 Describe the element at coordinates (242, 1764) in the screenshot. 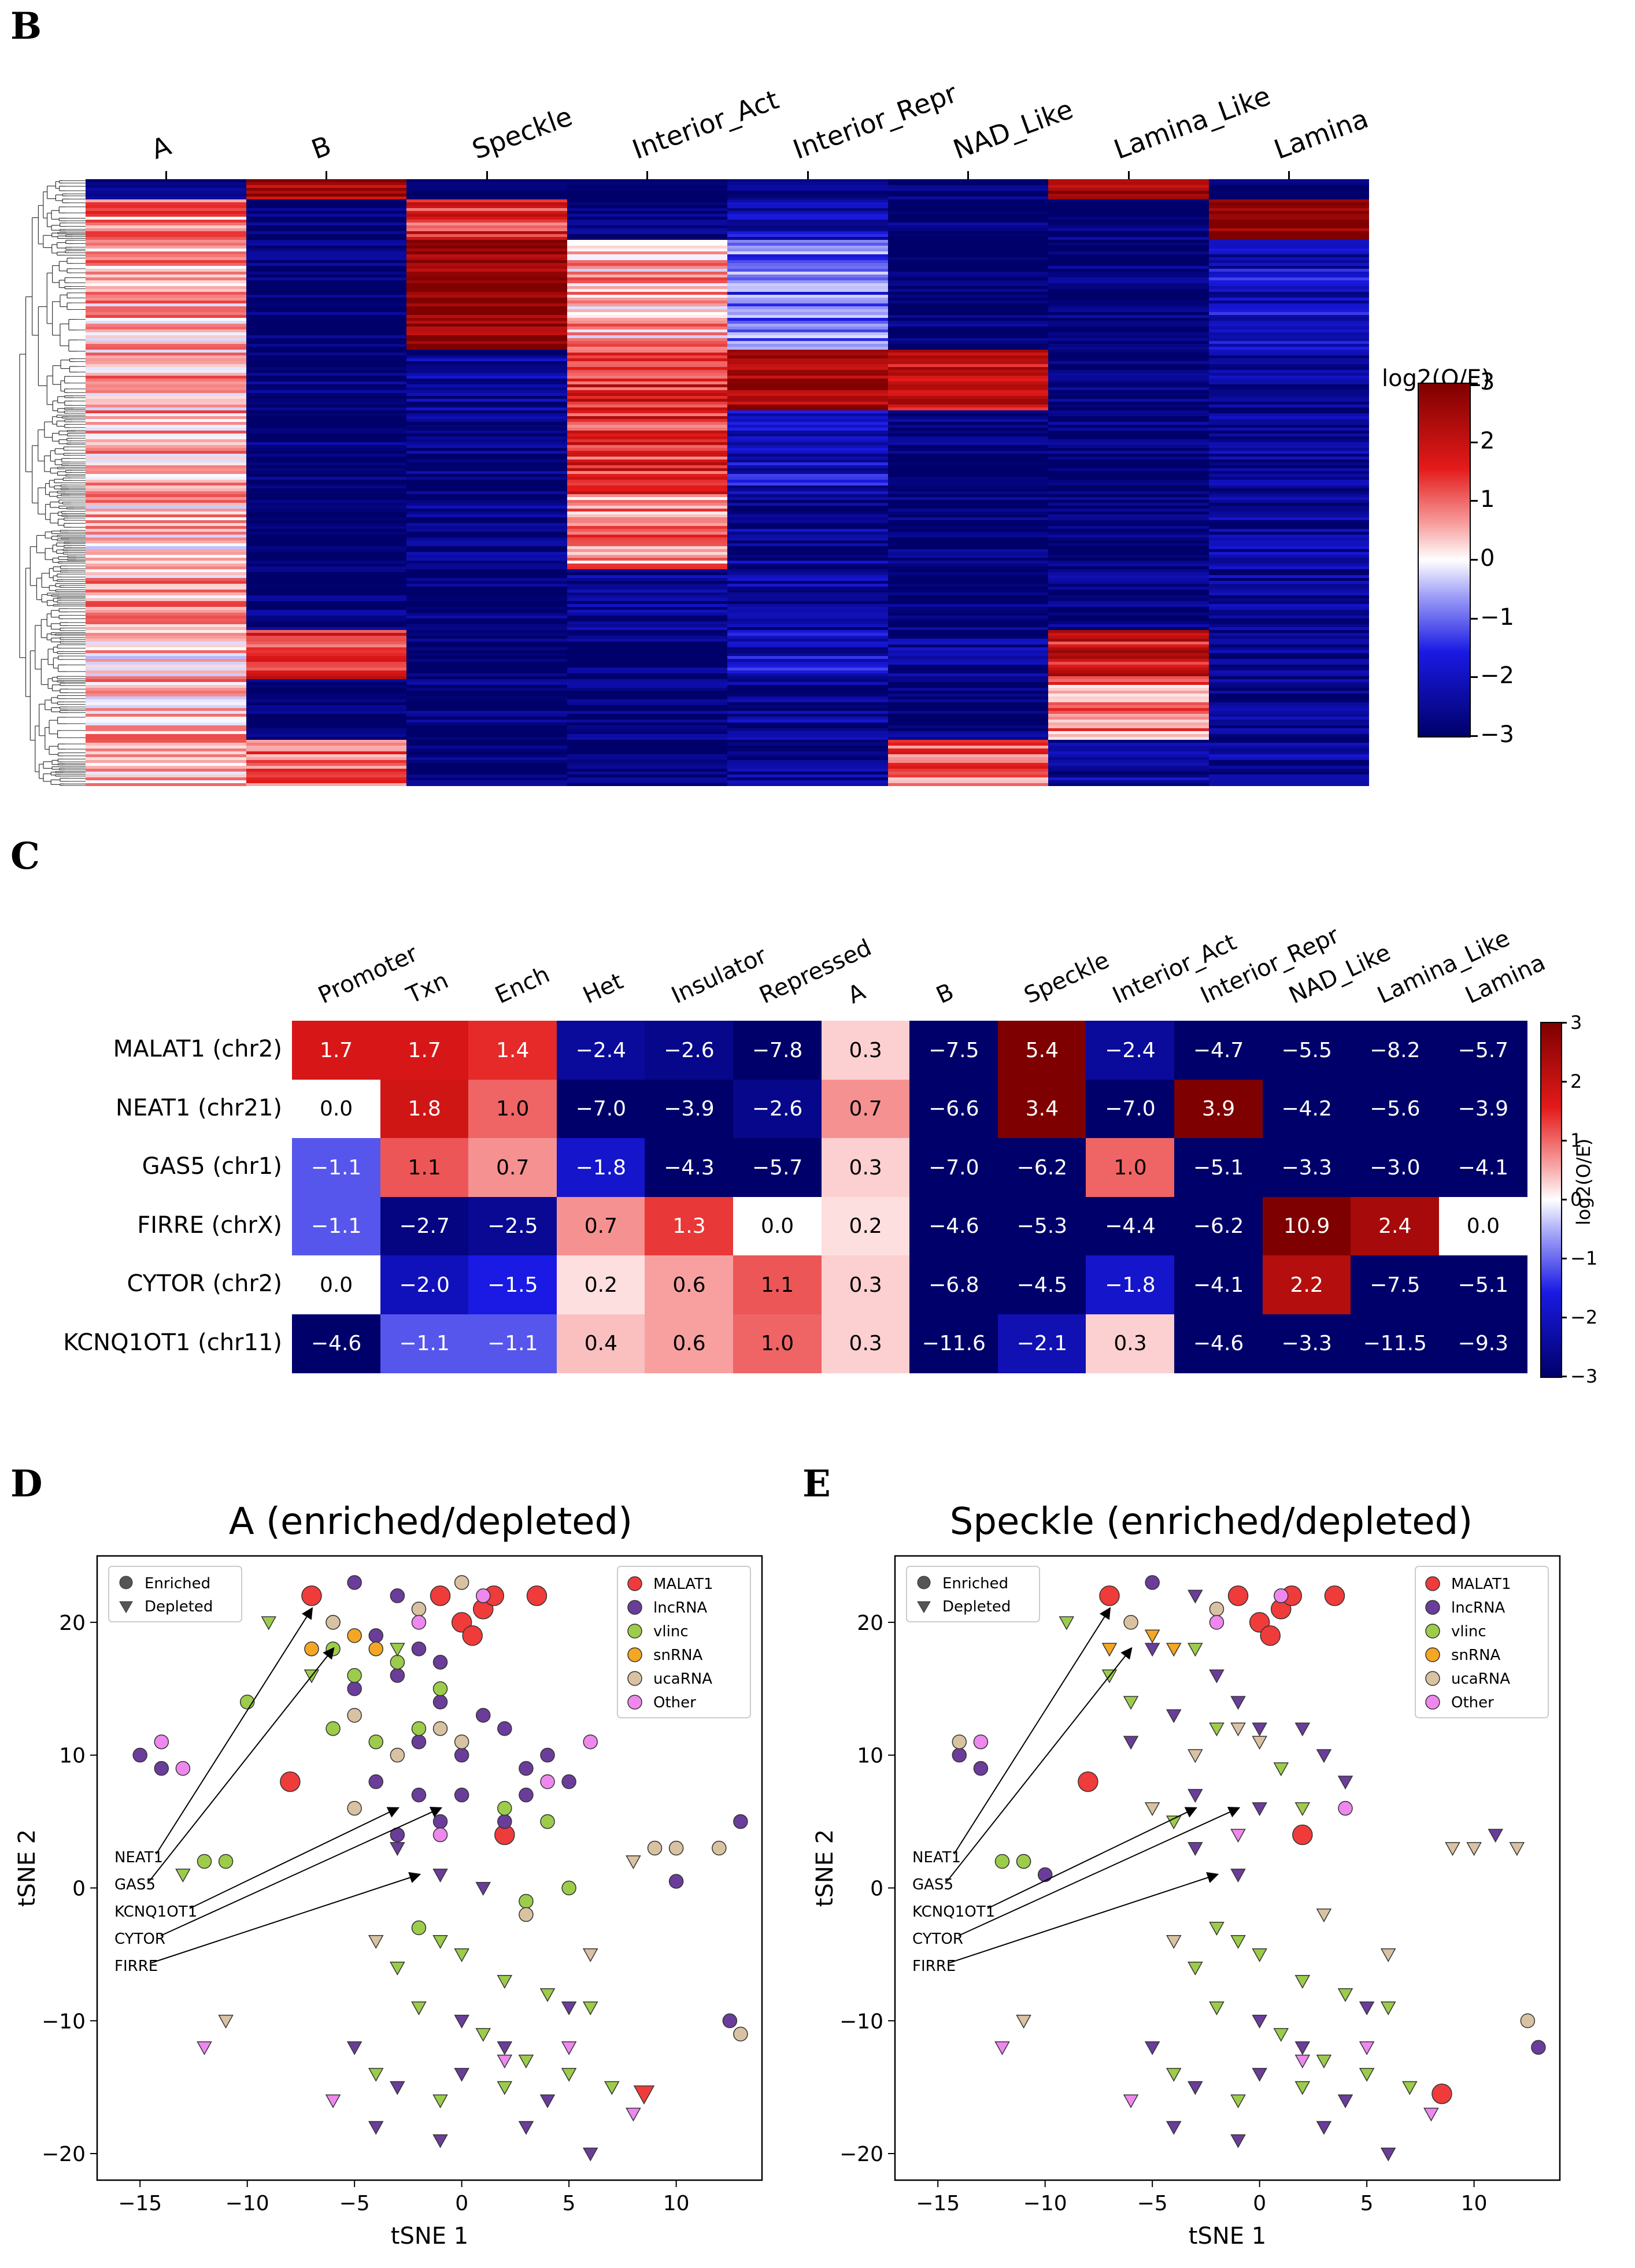

I see `annotation-arrow` at that location.